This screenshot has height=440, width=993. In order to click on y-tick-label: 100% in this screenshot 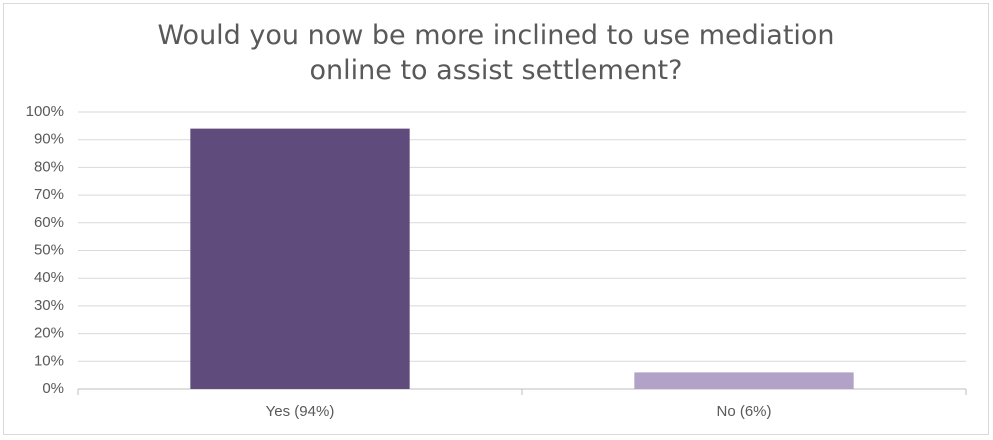, I will do `click(45, 111)`.